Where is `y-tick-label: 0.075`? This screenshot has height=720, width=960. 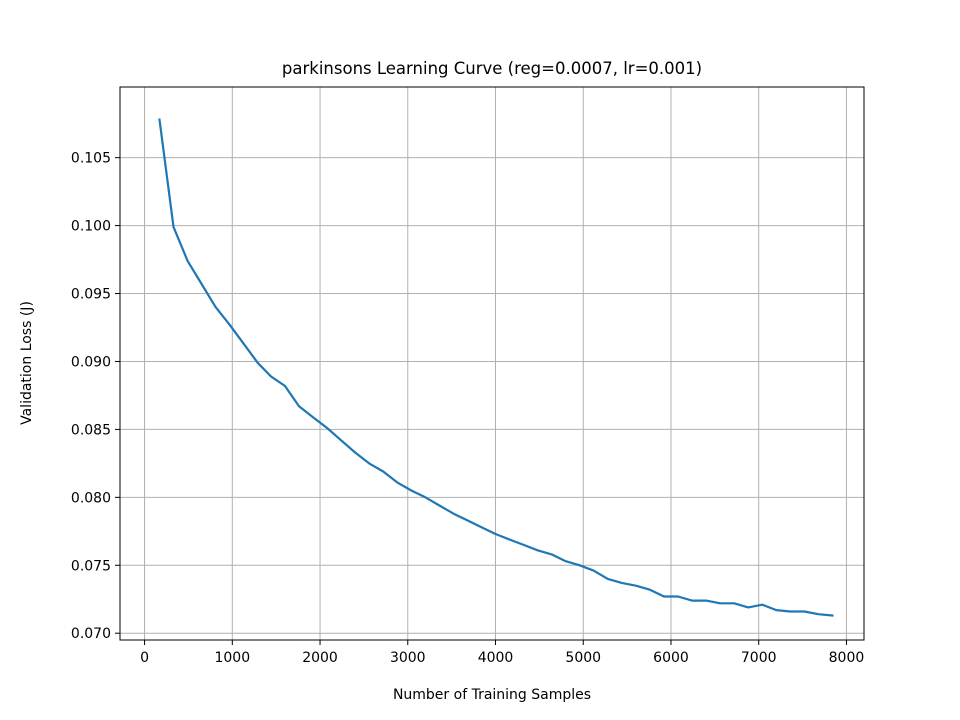 y-tick-label: 0.075 is located at coordinates (91, 566).